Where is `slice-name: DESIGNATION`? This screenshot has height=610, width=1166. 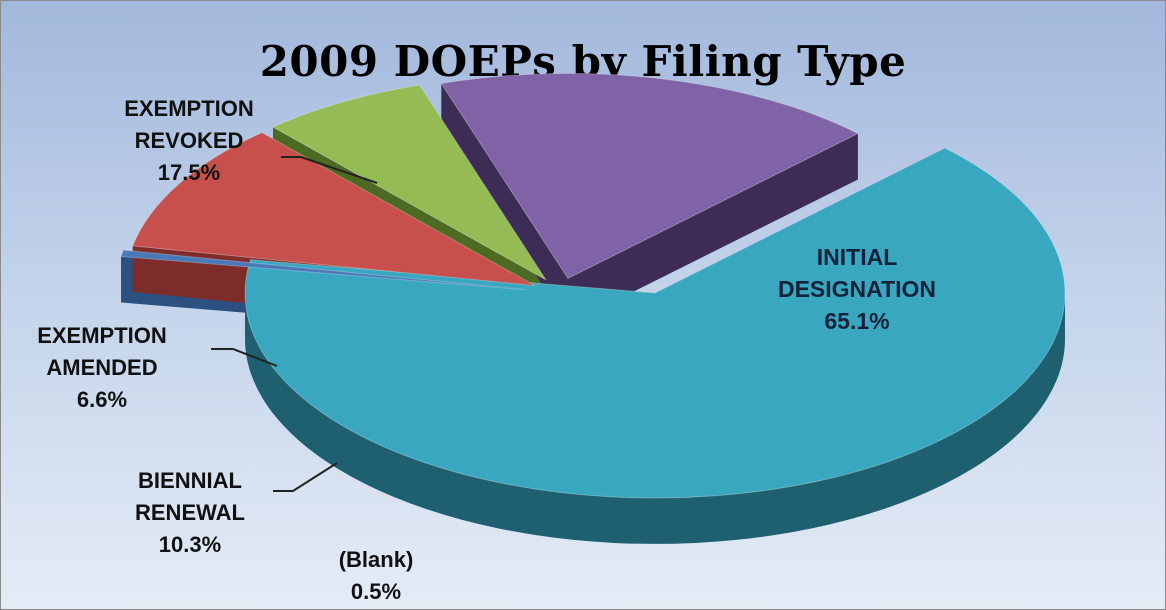
slice-name: DESIGNATION is located at coordinates (857, 289).